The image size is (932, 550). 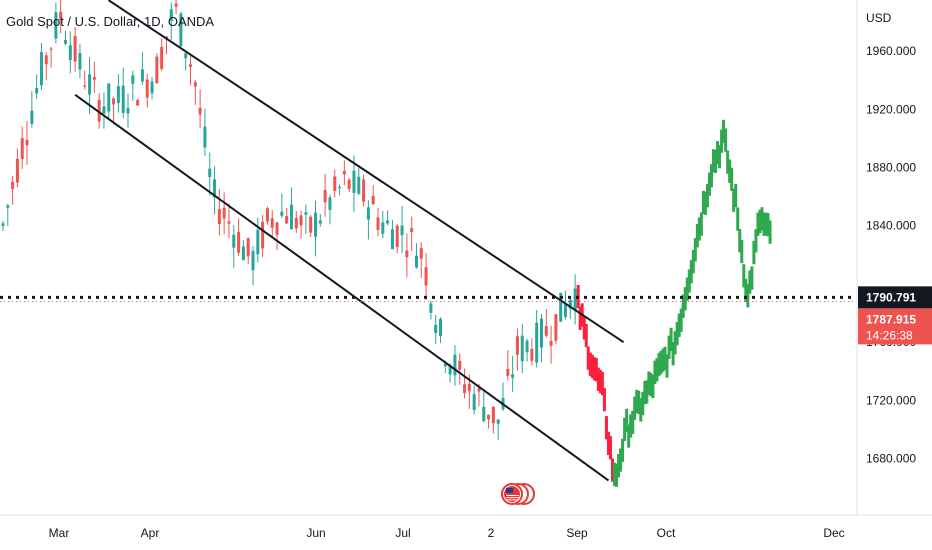 What do you see at coordinates (891, 459) in the screenshot?
I see `y-tick-label: 1680.000` at bounding box center [891, 459].